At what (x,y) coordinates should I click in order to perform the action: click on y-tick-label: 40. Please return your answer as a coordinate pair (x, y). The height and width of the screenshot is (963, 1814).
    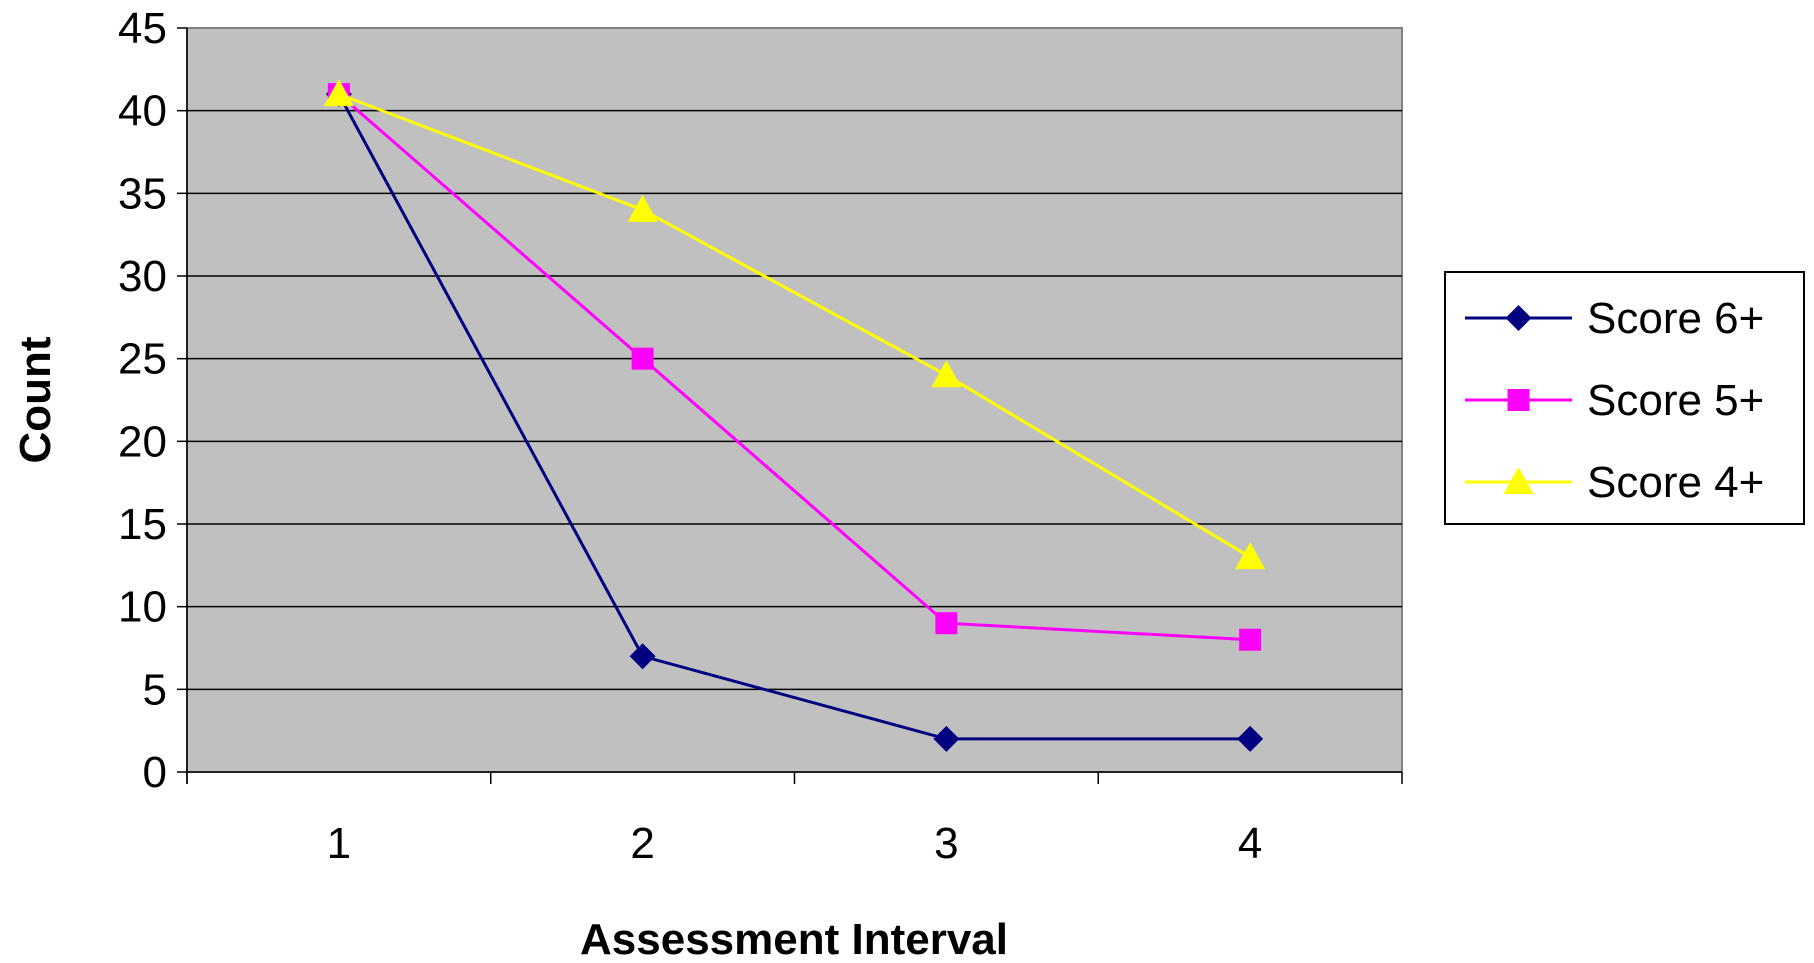
    Looking at the image, I should click on (142, 111).